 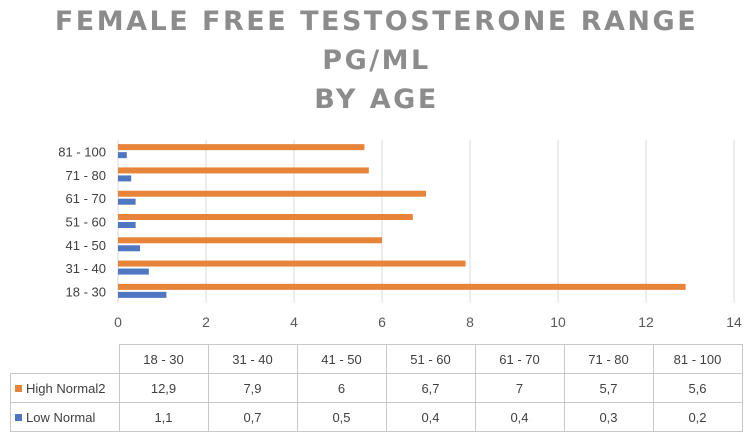 What do you see at coordinates (163, 388) in the screenshot?
I see `table-value-cell: 12,9` at bounding box center [163, 388].